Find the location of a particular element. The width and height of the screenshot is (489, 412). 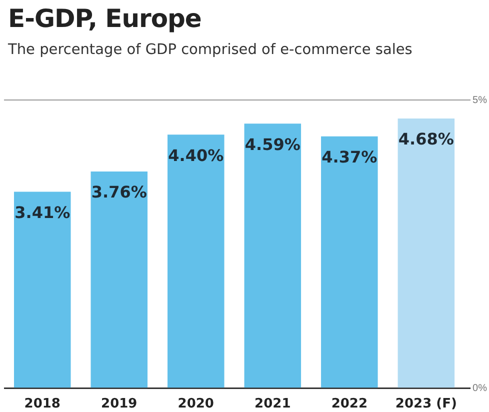

x-tick-label: 2019 is located at coordinates (119, 404).